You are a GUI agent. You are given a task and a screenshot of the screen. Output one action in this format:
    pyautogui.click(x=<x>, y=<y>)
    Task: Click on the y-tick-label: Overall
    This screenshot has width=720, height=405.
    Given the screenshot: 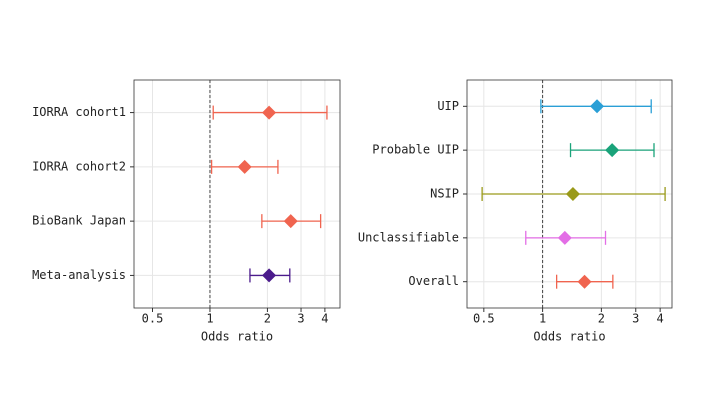 What is the action you would take?
    pyautogui.click(x=433, y=281)
    